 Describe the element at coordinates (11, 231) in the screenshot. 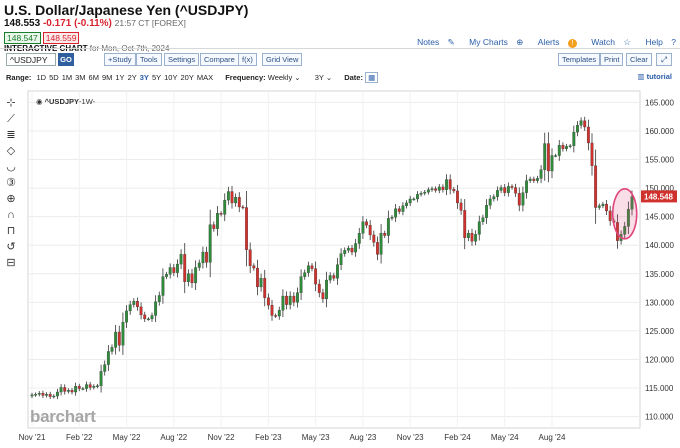

I see `lock-icon: ⊓` at that location.